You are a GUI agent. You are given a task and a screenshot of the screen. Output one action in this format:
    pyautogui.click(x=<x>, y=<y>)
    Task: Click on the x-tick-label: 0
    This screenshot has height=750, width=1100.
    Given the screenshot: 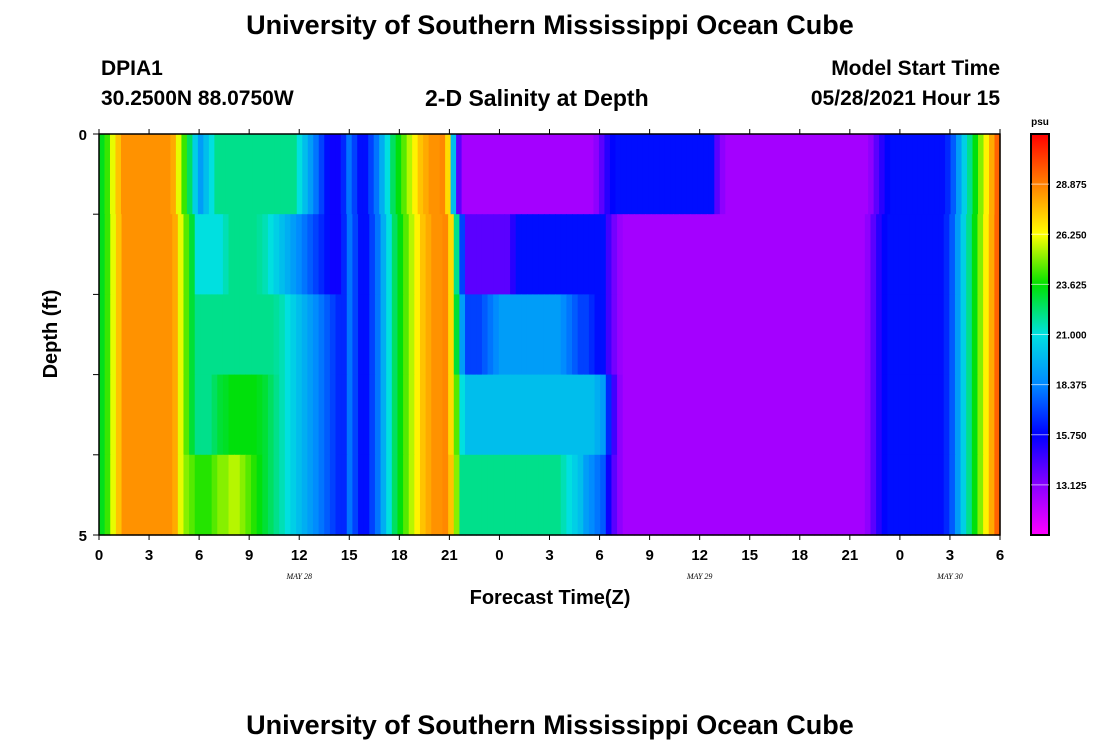 What is the action you would take?
    pyautogui.click(x=499, y=555)
    